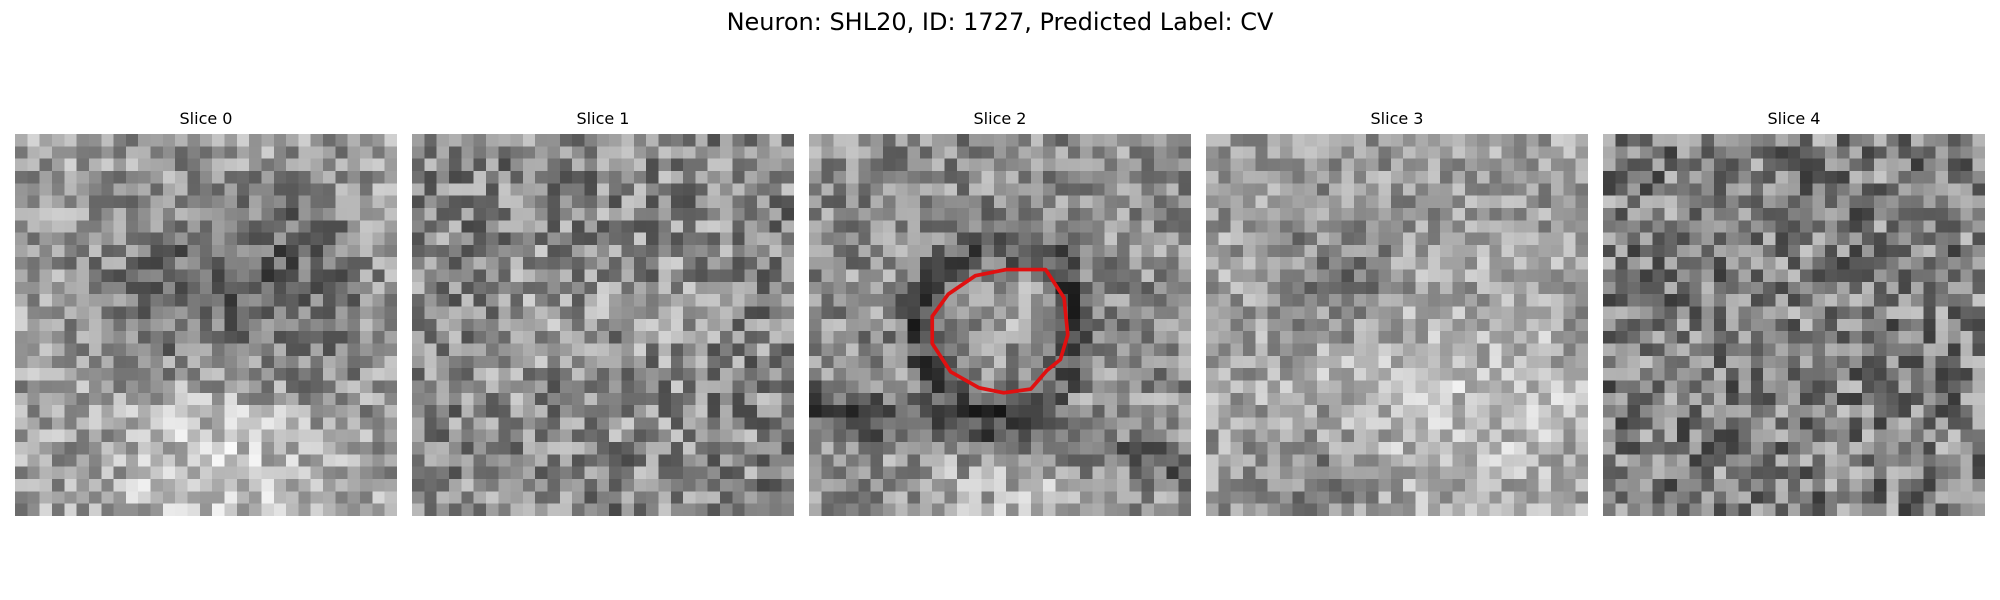  What do you see at coordinates (1794, 118) in the screenshot?
I see `slice-title-4: Slice 4` at bounding box center [1794, 118].